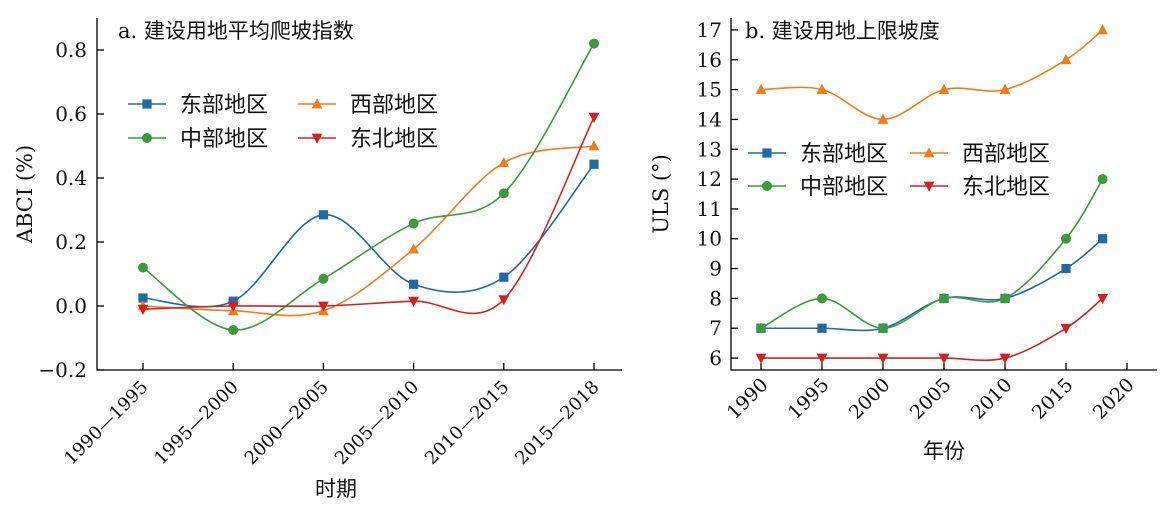 Image resolution: width=1174 pixels, height=505 pixels. What do you see at coordinates (661, 194) in the screenshot?
I see `chart-b-y-axis-label: ULS (°)` at bounding box center [661, 194].